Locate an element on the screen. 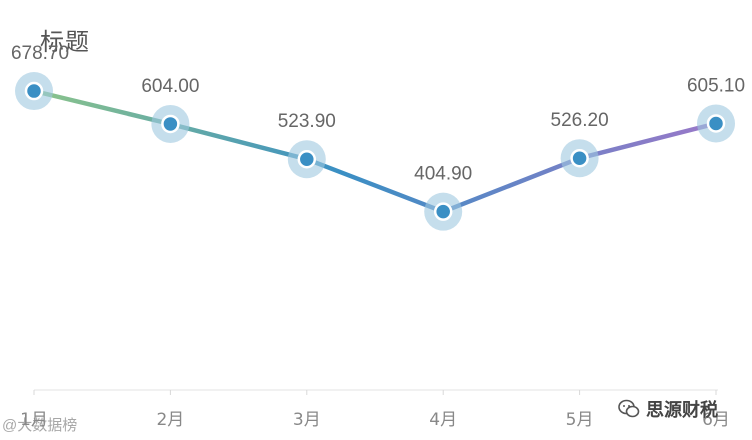  data-label: 678.70 is located at coordinates (40, 53).